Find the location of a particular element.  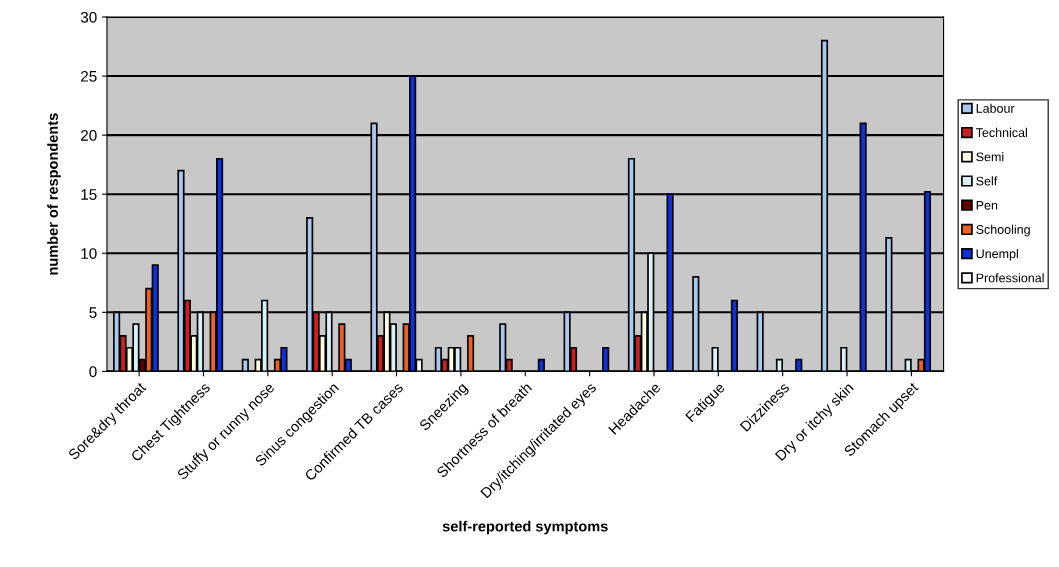

x-axis-title: self-reported symptoms is located at coordinates (525, 527).